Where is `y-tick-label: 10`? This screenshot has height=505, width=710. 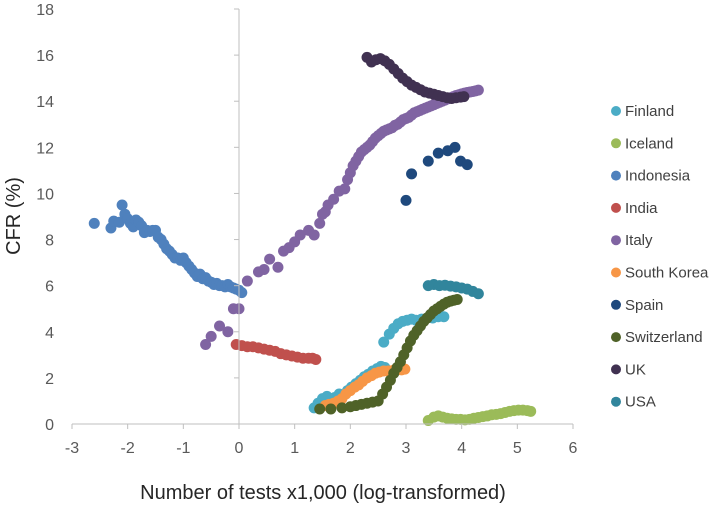 y-tick-label: 10 is located at coordinates (45, 194).